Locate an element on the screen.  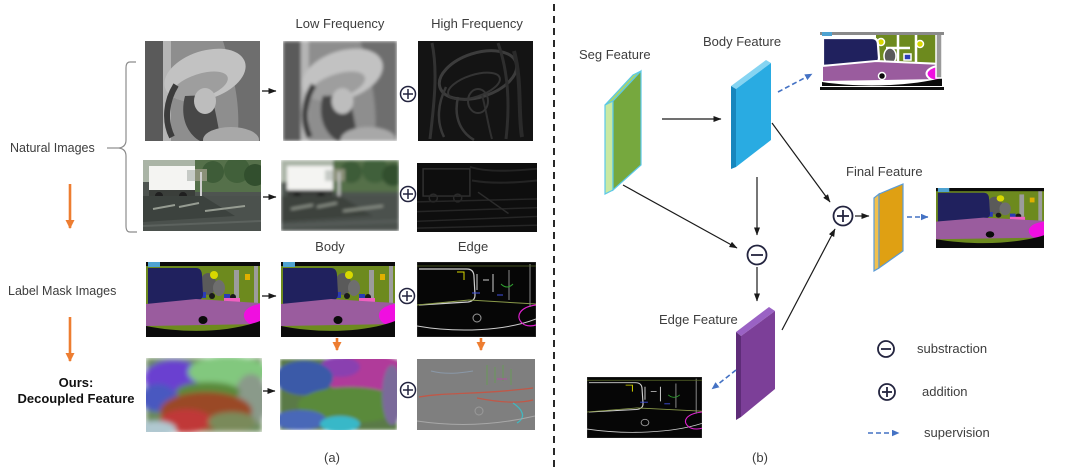
legend-subtraction-label: substraction is located at coordinates (952, 348).